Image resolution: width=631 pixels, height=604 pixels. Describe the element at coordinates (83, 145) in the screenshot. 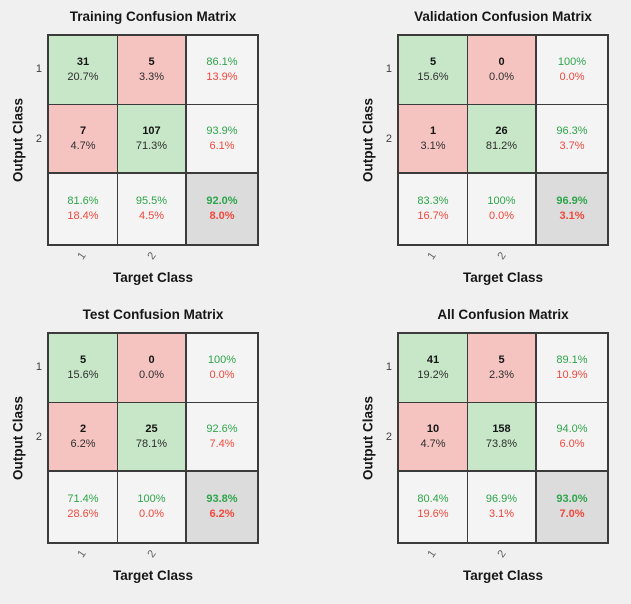

I see `cell-percent: 4.7%` at that location.